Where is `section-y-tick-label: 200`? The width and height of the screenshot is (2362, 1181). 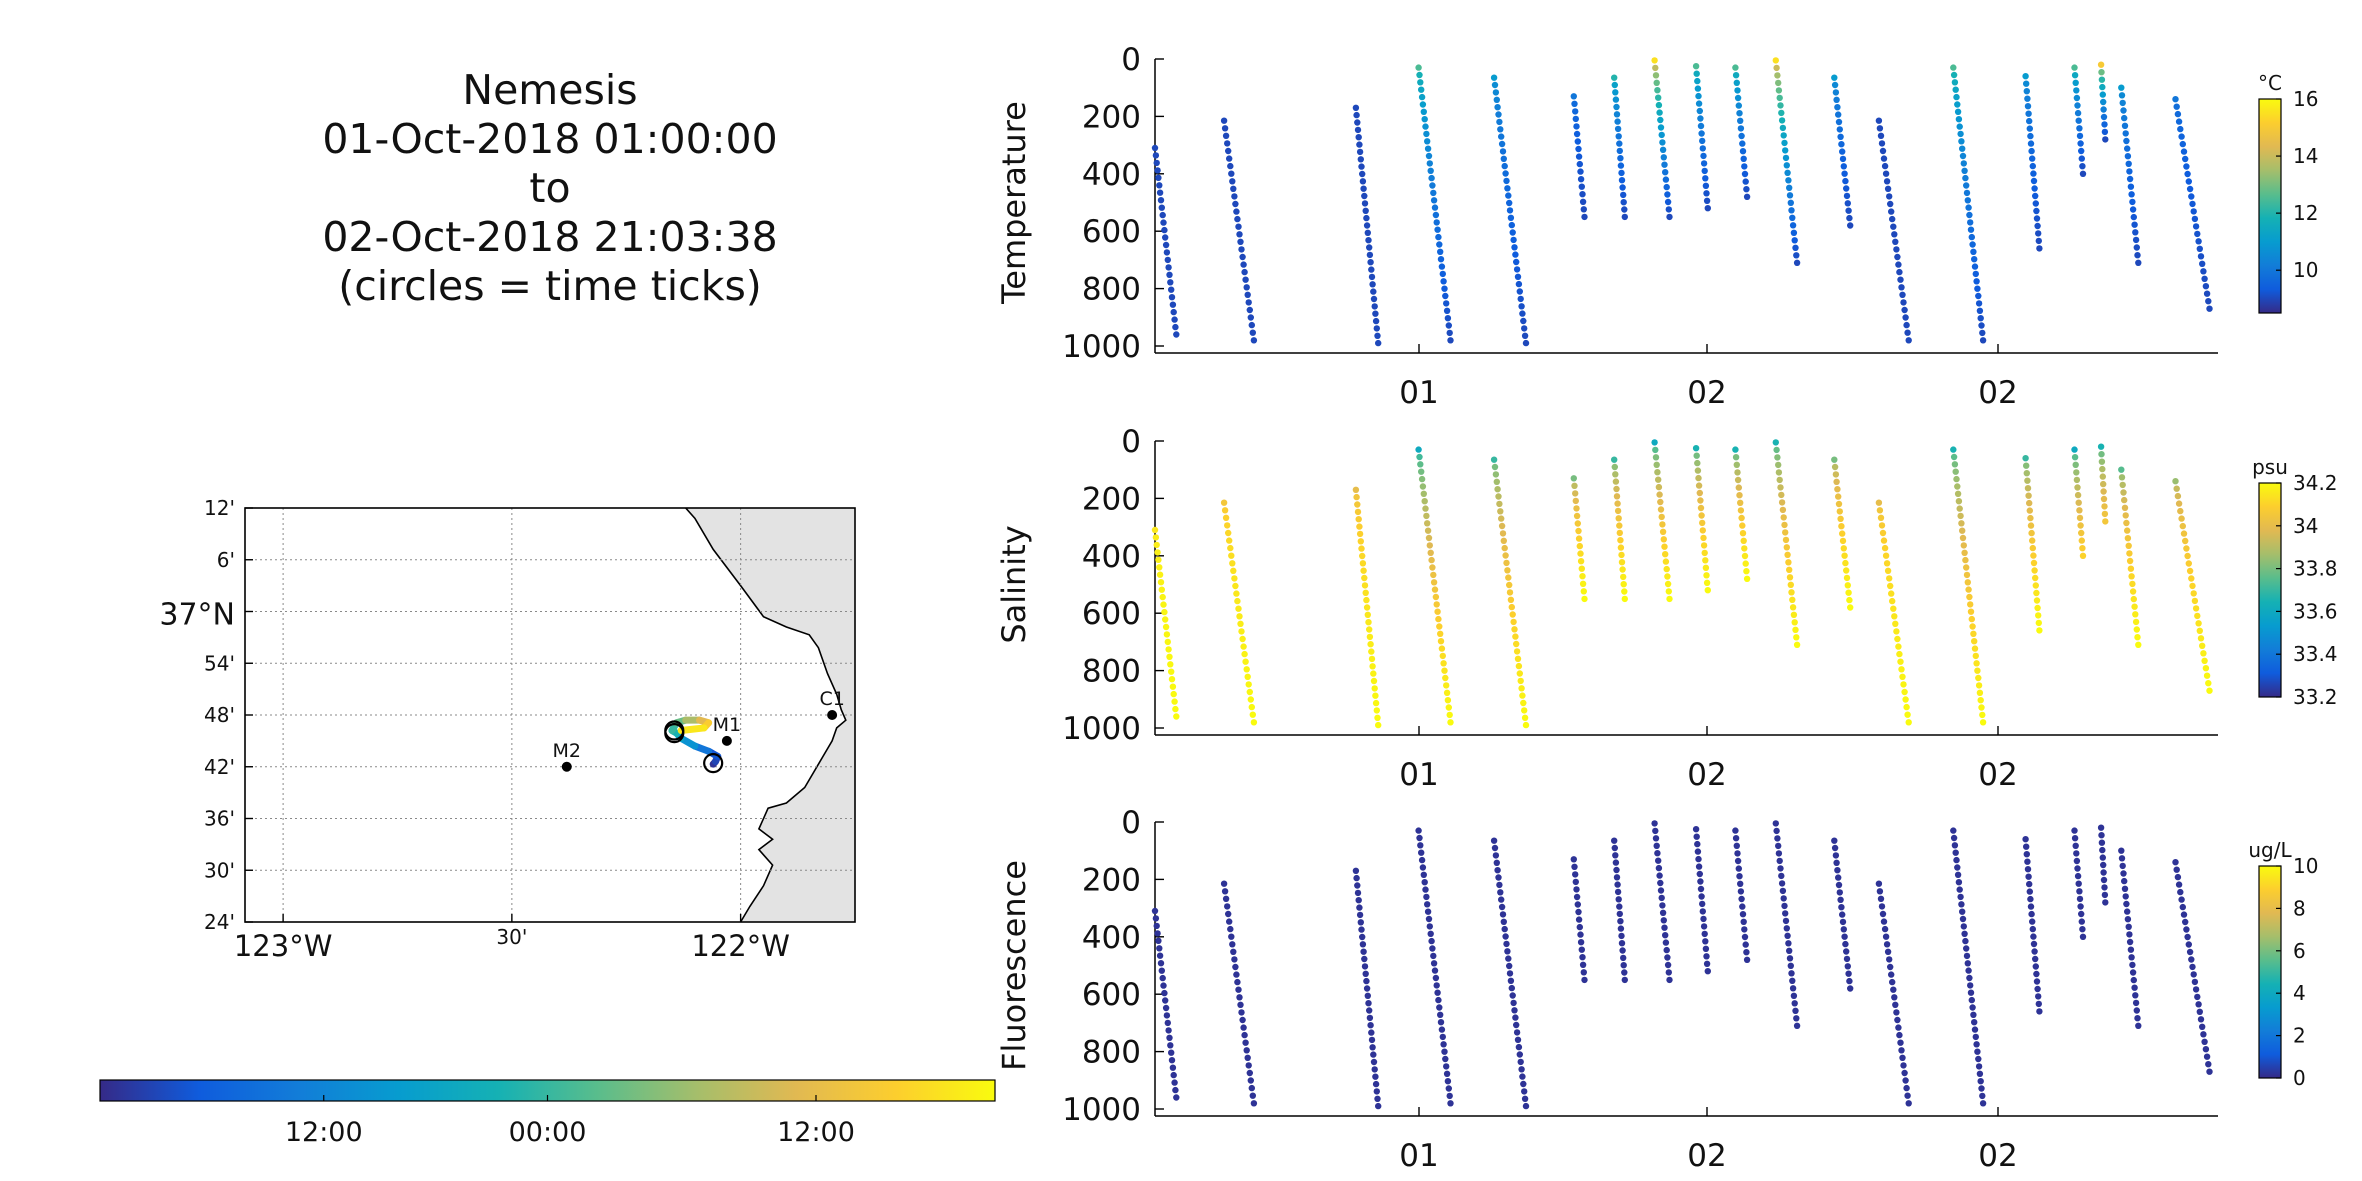 section-y-tick-label: 200 is located at coordinates (1111, 499).